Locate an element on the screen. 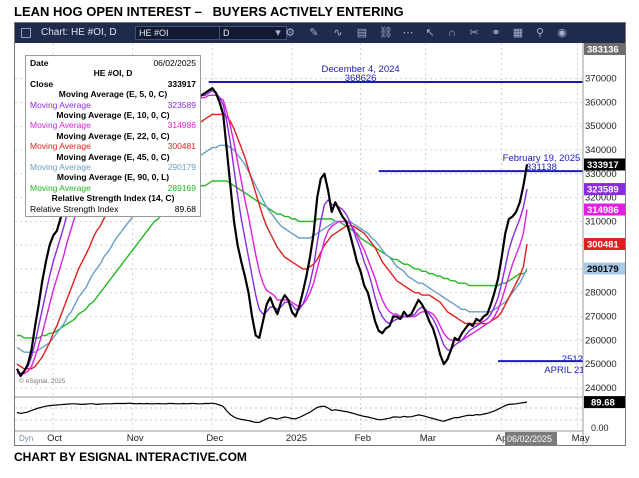  date-value: 06/02/2025 is located at coordinates (174, 63).